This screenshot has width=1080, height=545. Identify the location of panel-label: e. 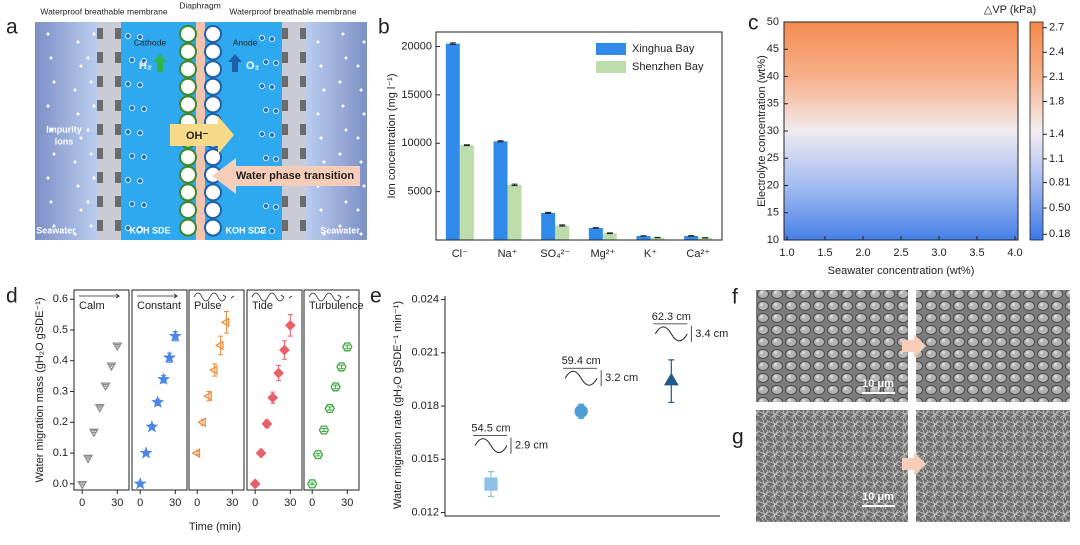
(376, 296).